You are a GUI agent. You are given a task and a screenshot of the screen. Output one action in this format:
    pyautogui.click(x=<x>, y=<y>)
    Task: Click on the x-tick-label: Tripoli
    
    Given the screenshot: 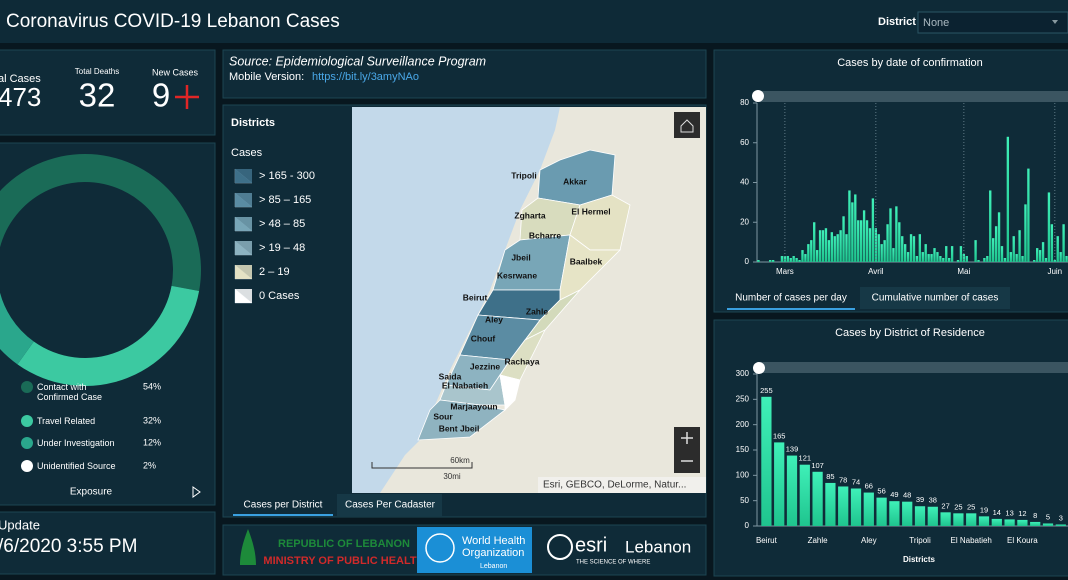 What is the action you would take?
    pyautogui.click(x=920, y=540)
    